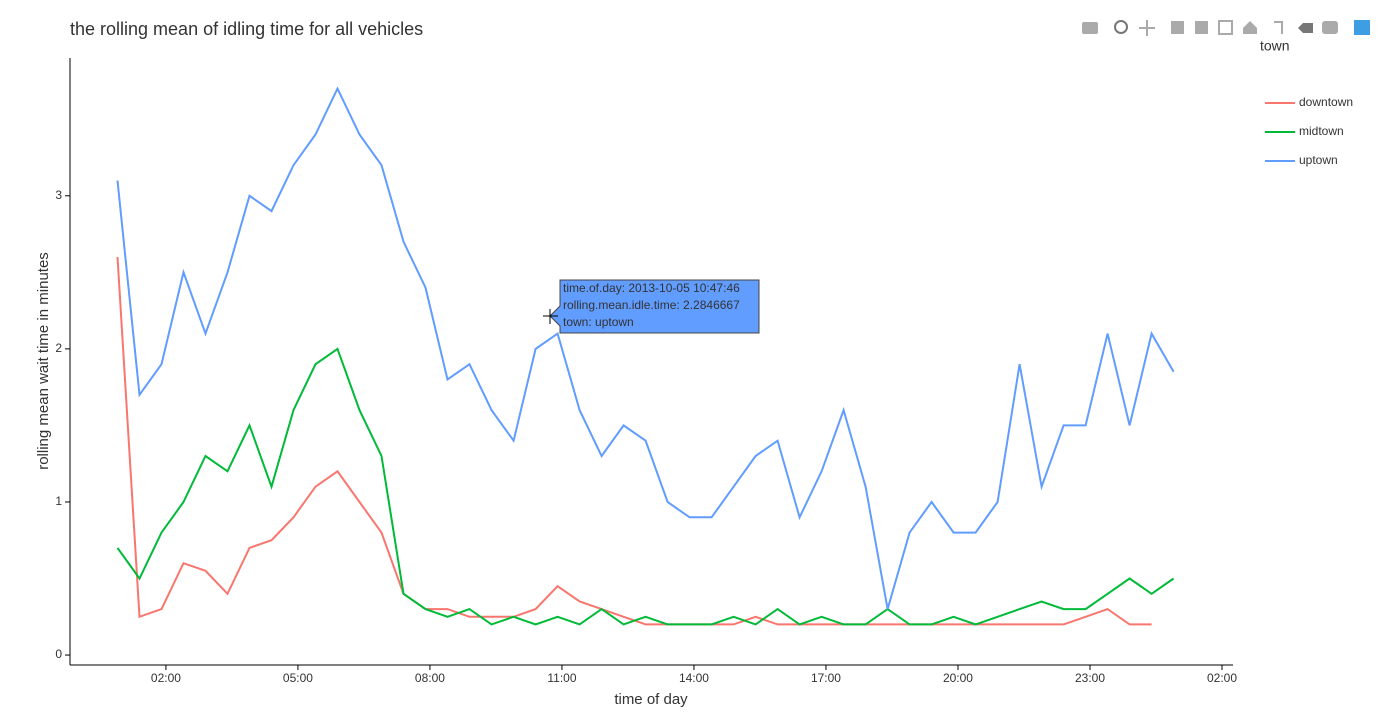  I want to click on x-tick-label: 11:00, so click(561, 678).